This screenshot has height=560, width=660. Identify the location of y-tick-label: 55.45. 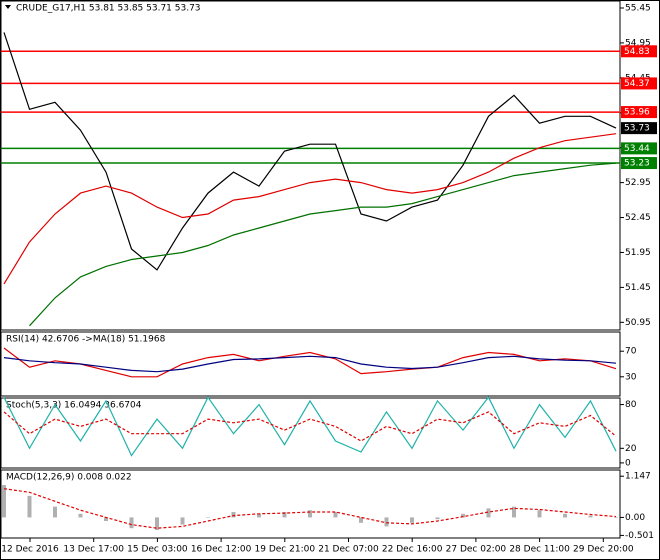
(638, 8).